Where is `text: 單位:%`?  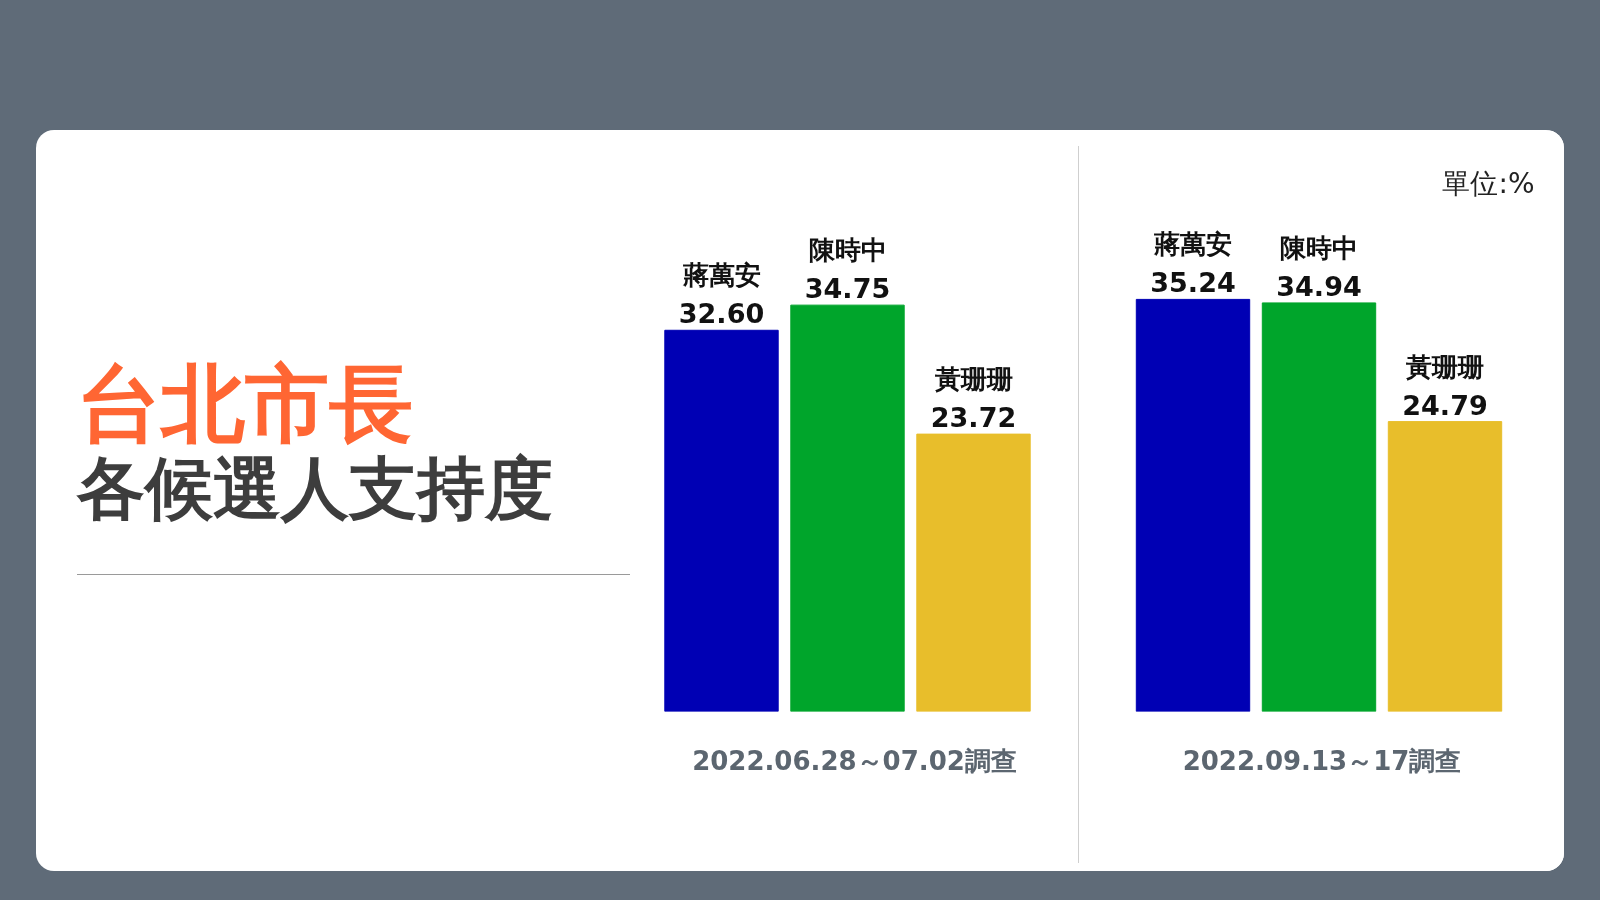 text: 單位:% is located at coordinates (1488, 183).